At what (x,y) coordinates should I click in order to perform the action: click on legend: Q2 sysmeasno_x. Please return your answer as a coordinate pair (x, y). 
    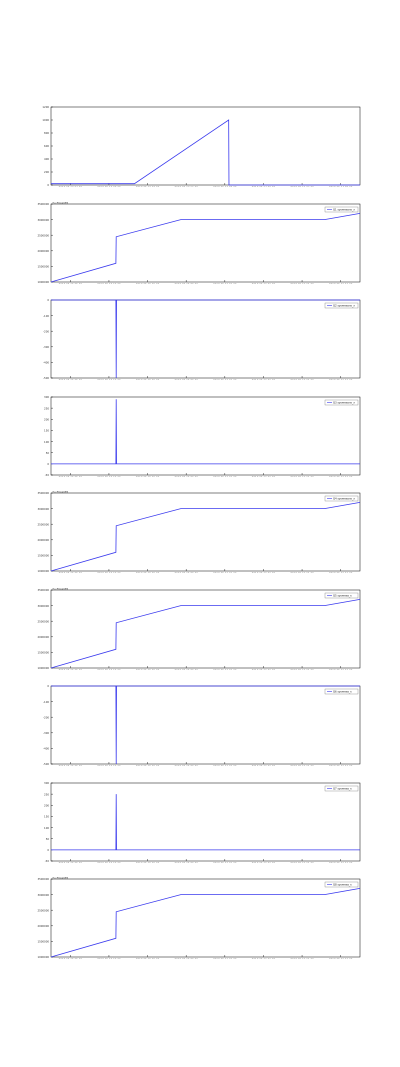
    Looking at the image, I should click on (341, 305).